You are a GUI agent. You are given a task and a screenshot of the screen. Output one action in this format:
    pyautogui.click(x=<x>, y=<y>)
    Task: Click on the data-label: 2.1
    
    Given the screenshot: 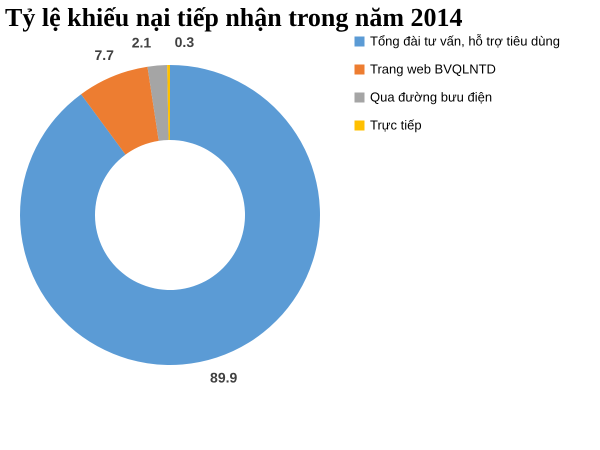 What is the action you would take?
    pyautogui.click(x=142, y=42)
    